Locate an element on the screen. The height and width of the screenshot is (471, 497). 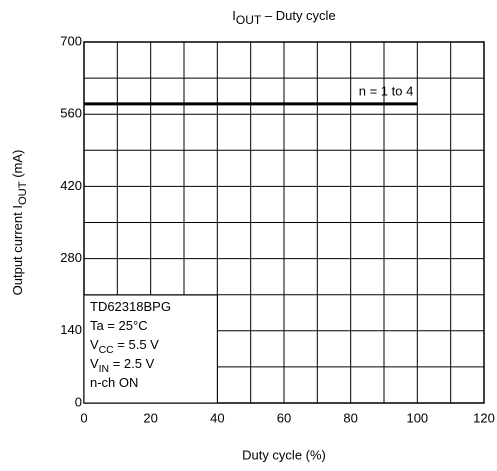
y-axis-label-rest: (mA) is located at coordinates (17, 166).